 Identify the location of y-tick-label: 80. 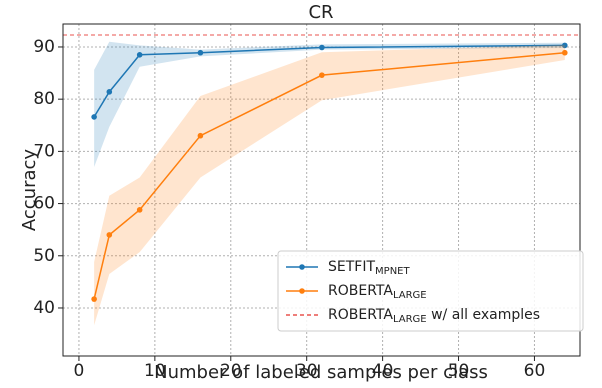
(44, 99).